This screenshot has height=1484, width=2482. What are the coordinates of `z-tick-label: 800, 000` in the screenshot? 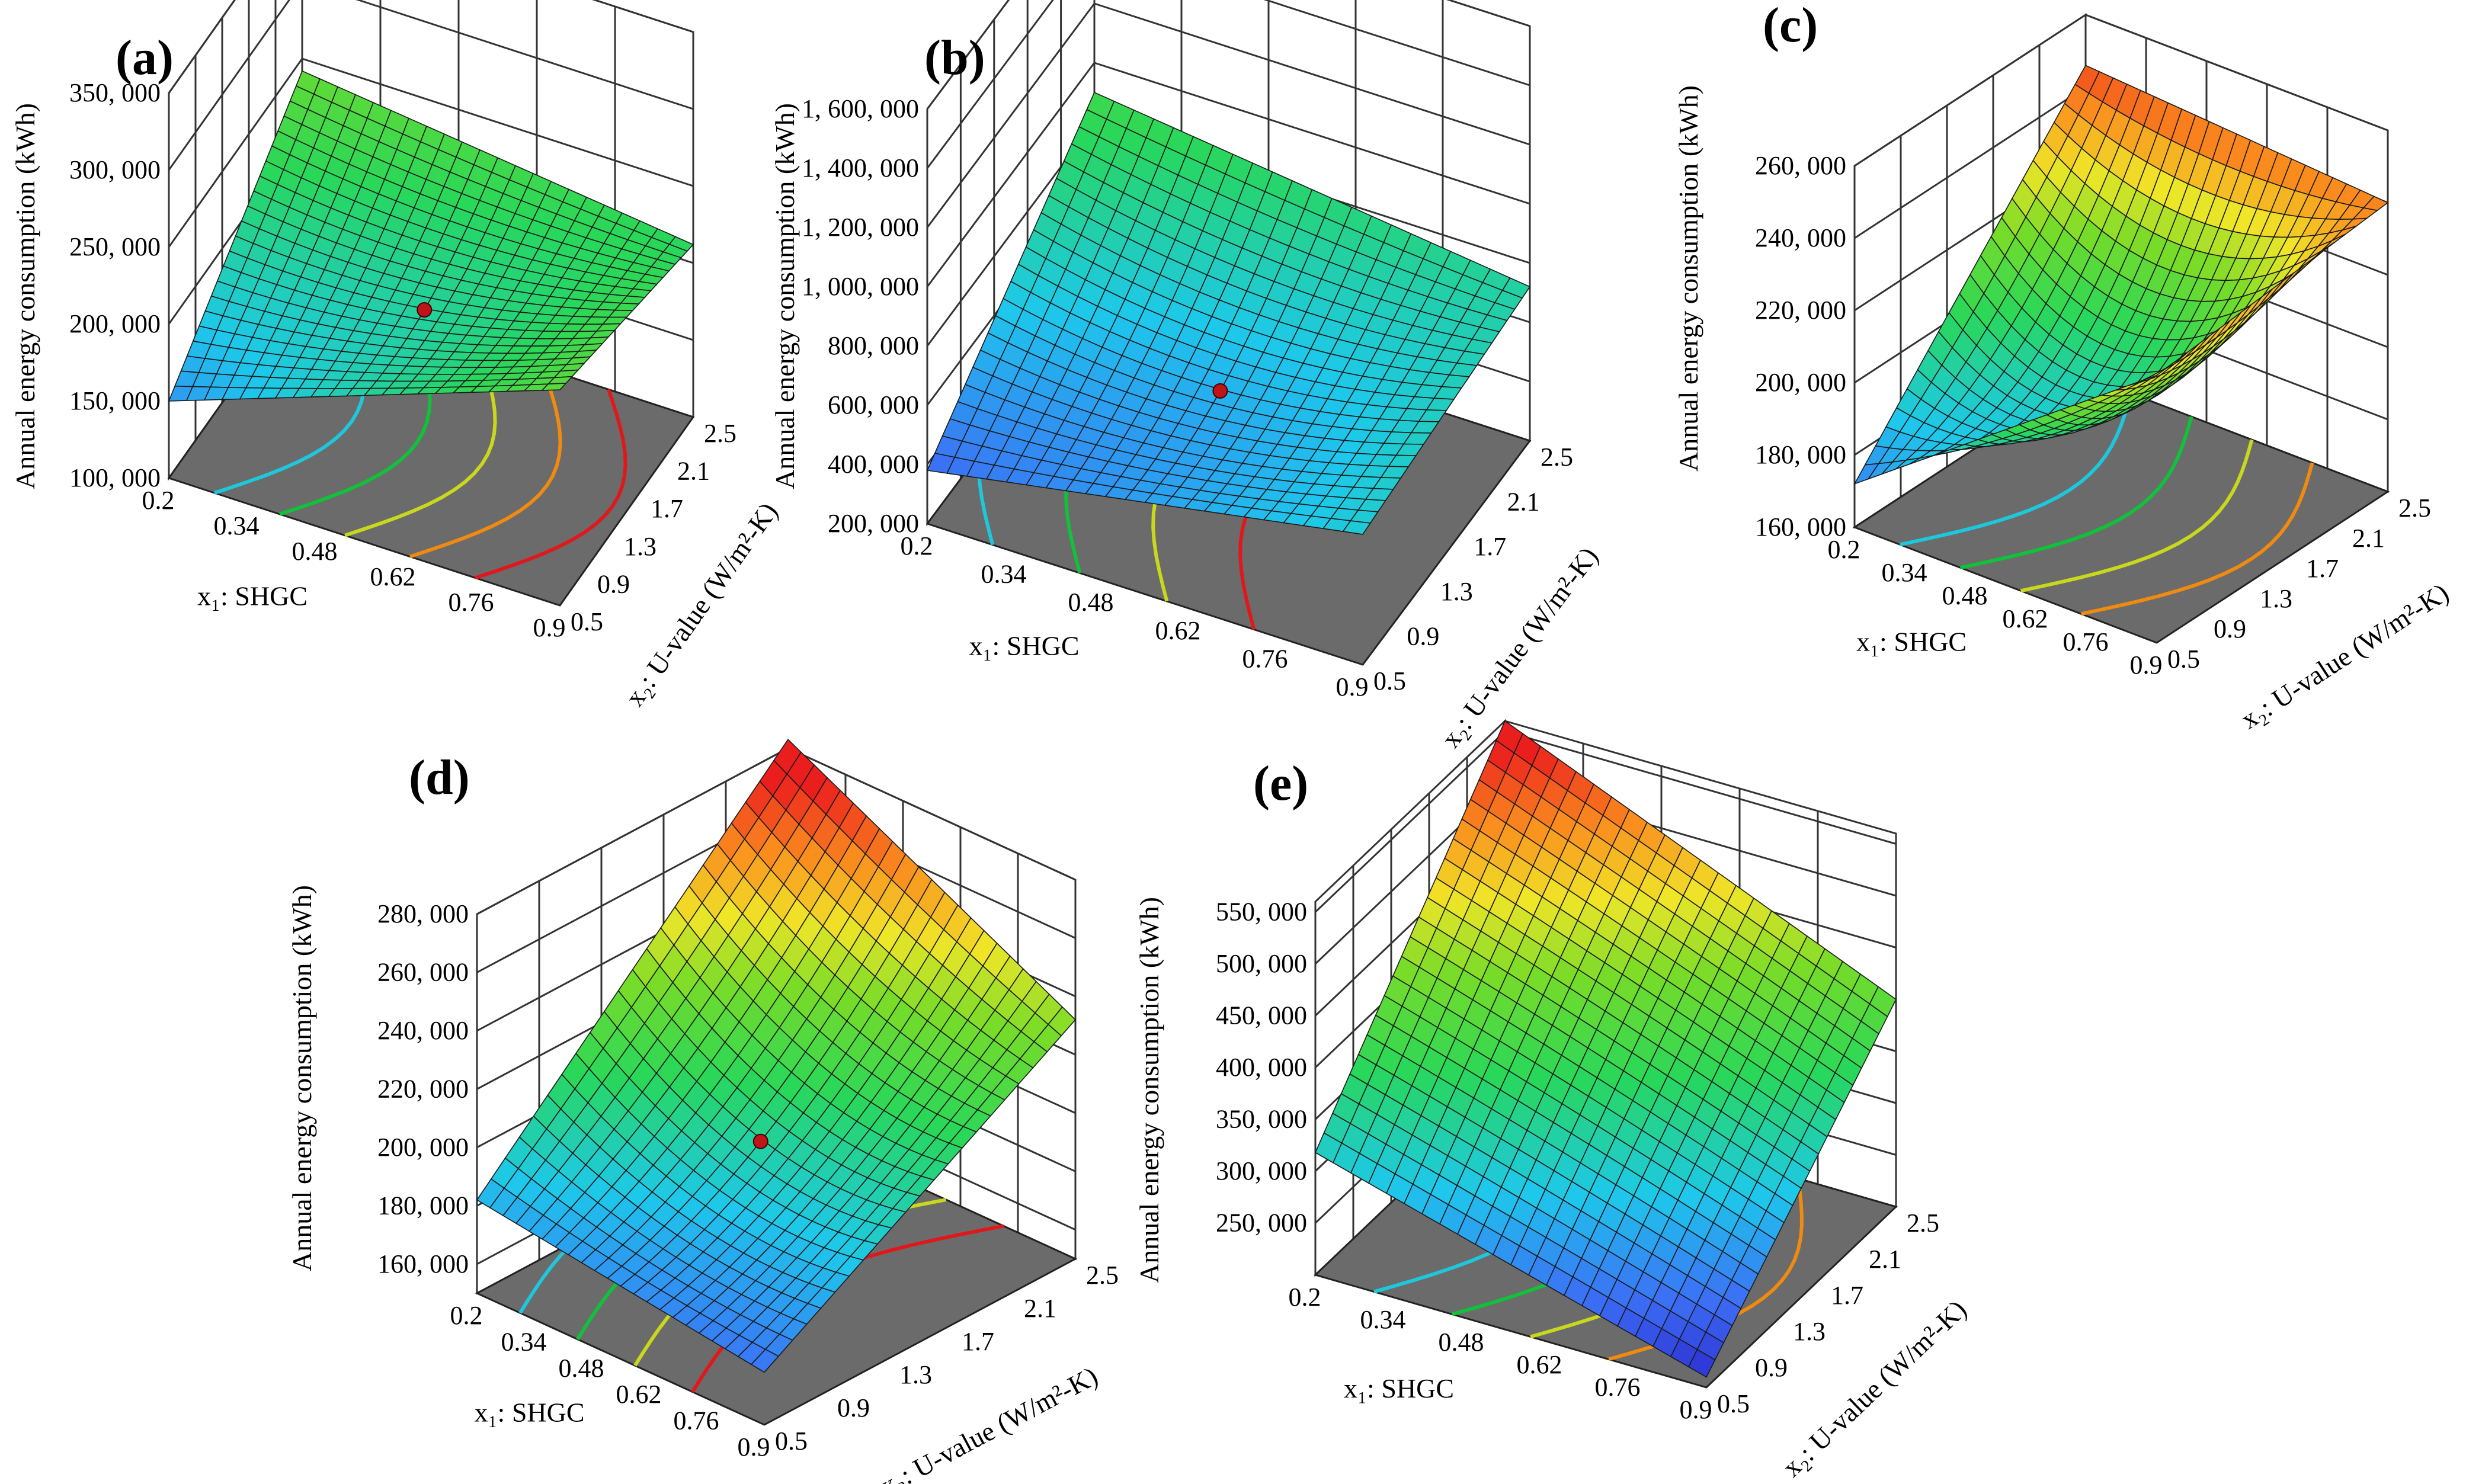 It's located at (873, 345).